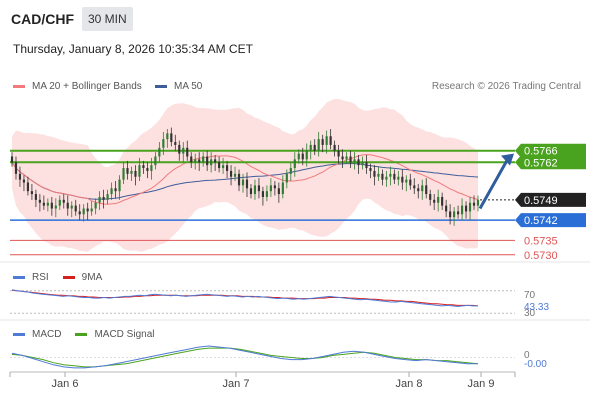 The width and height of the screenshot is (590, 400). I want to click on level-label-4: 0.5730, so click(541, 256).